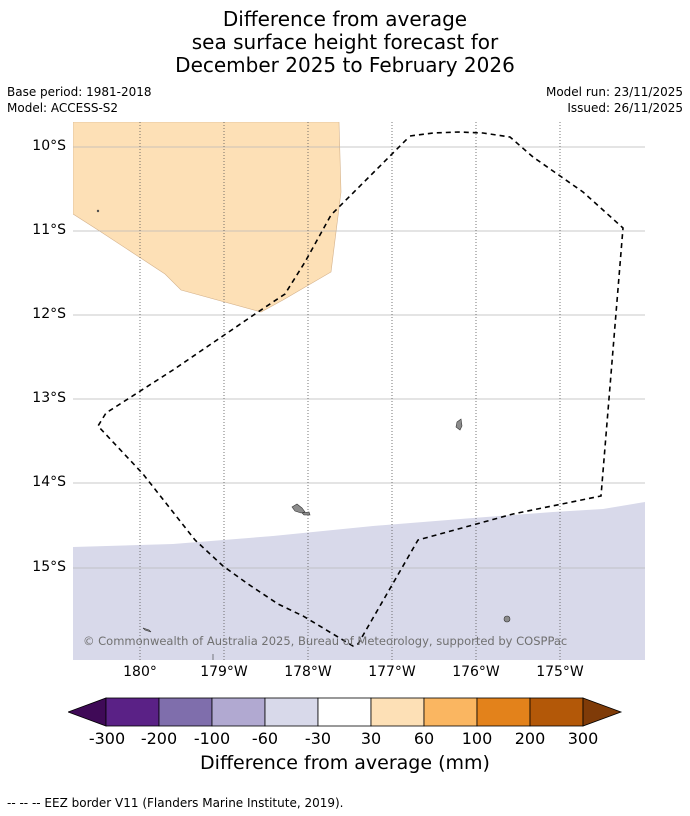 The image size is (690, 816). Describe the element at coordinates (424, 738) in the screenshot. I see `colorbar-label-6: 60` at that location.